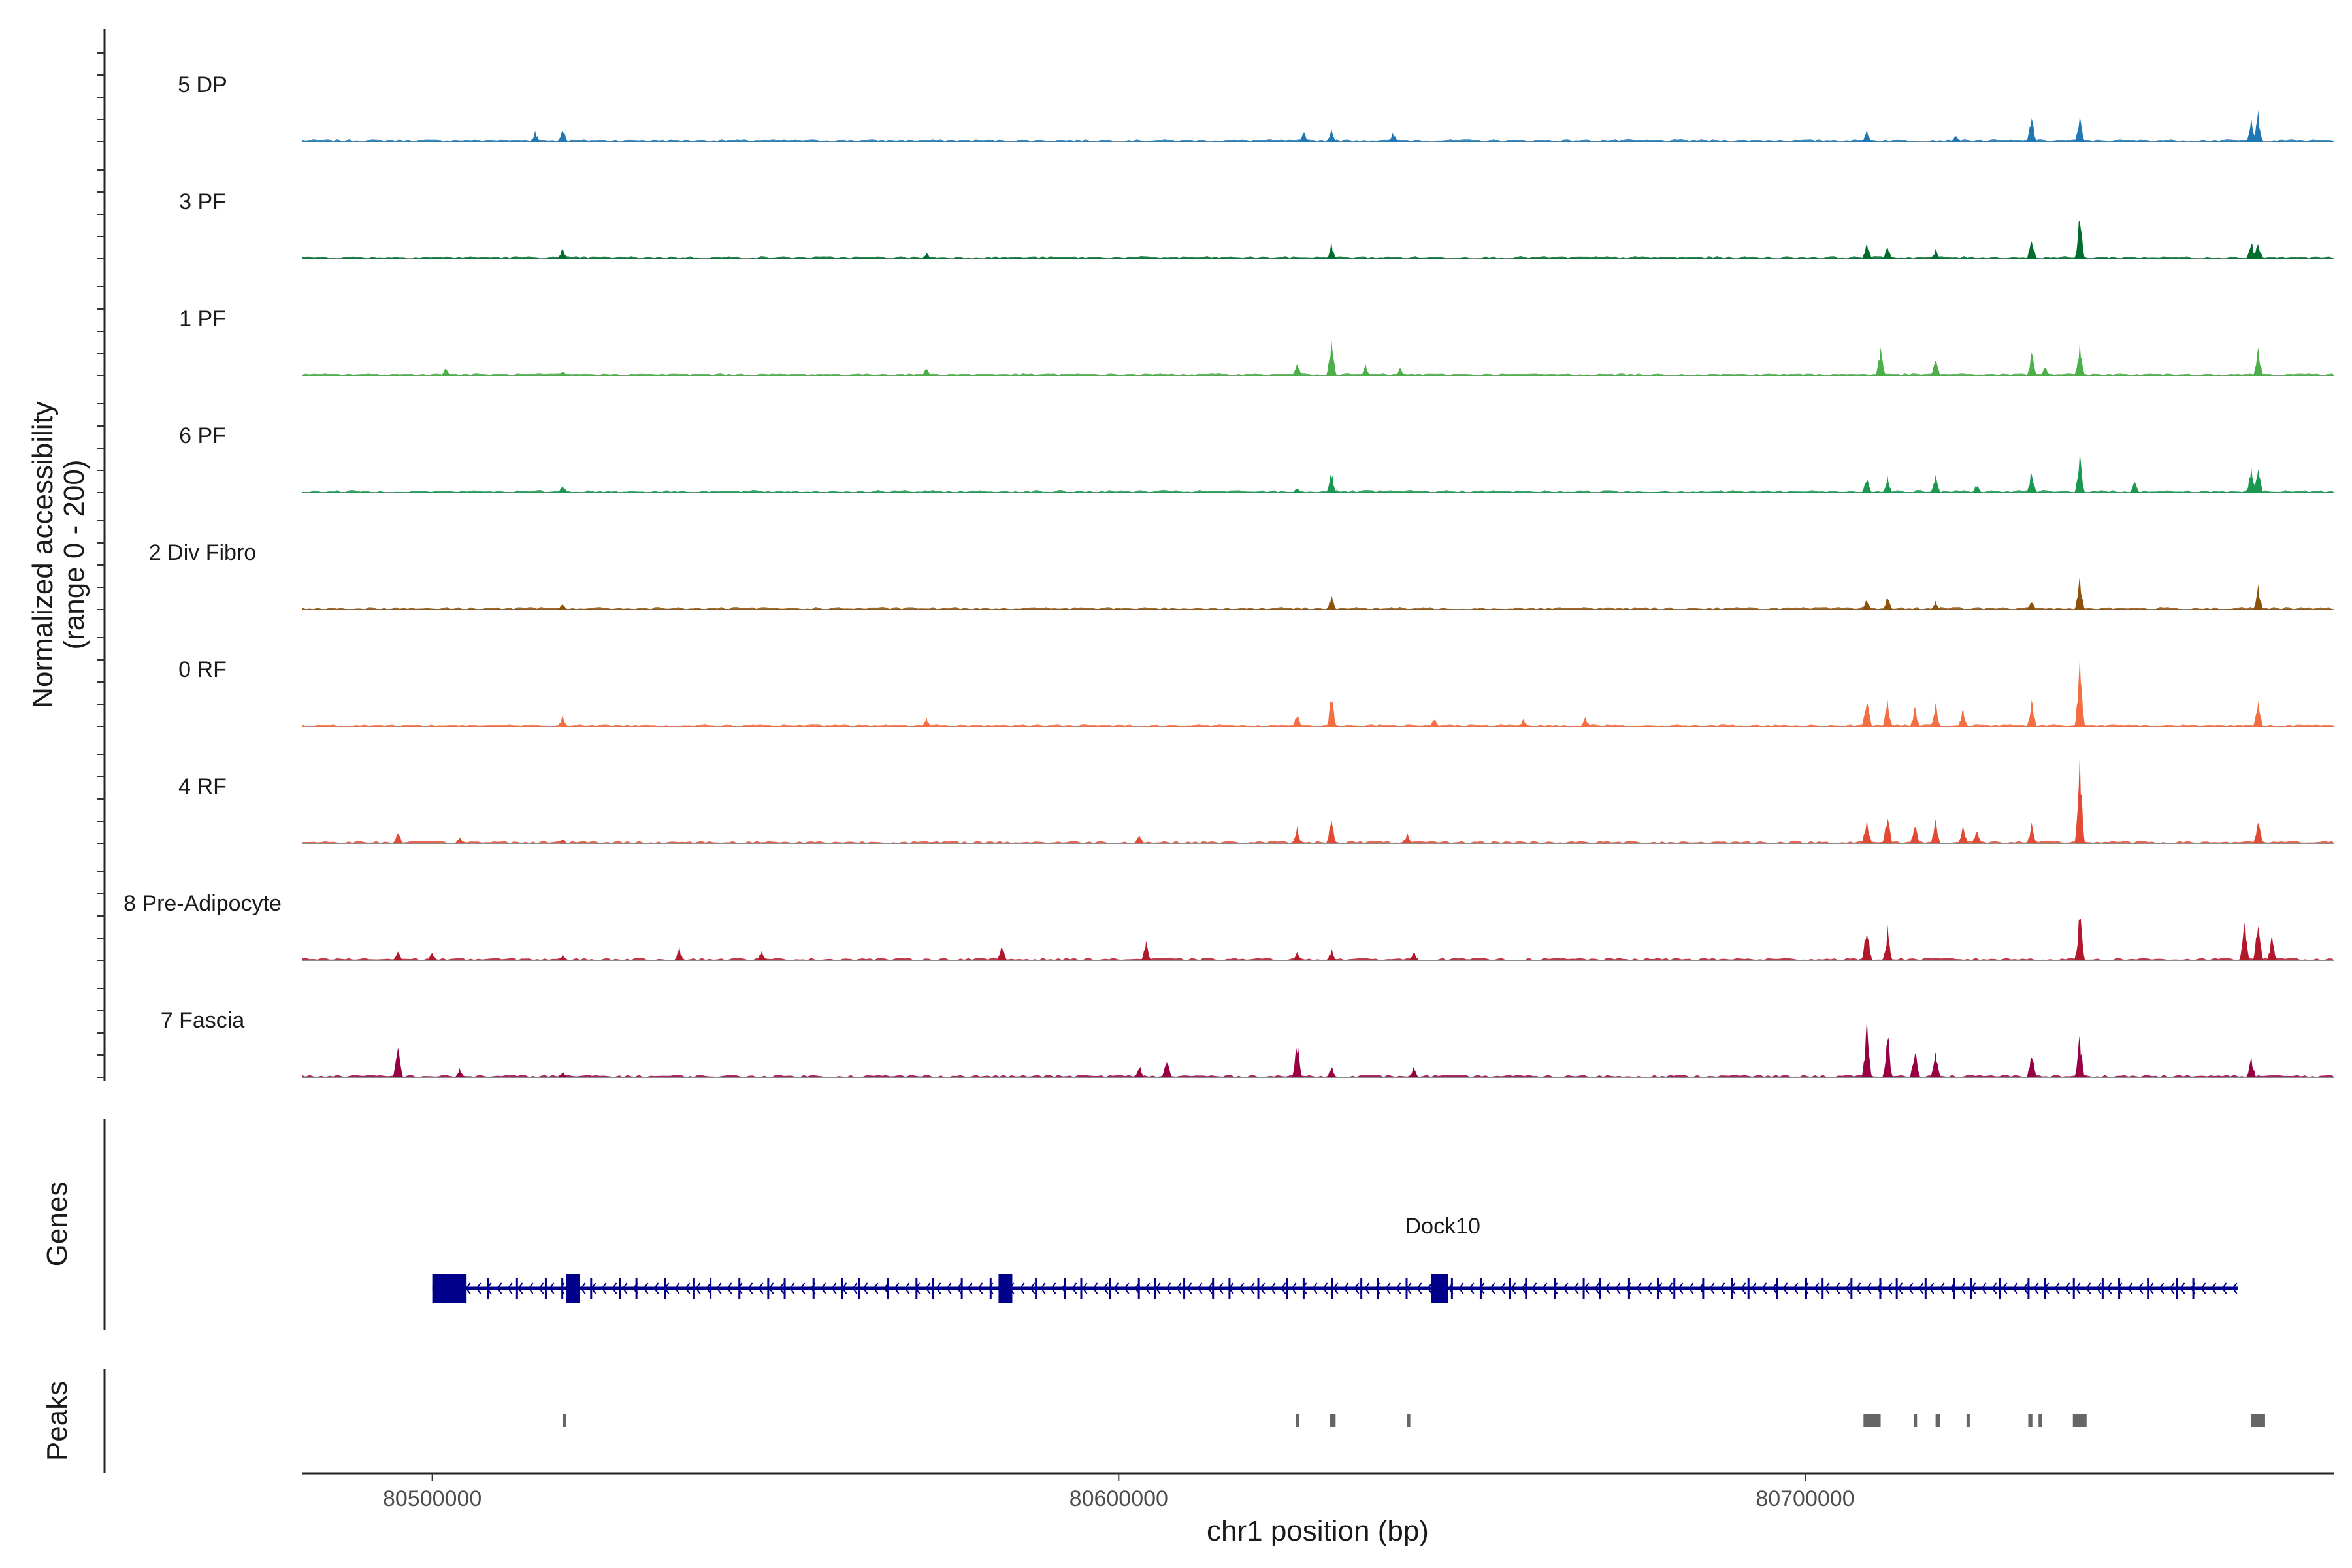 This screenshot has width=2352, height=1568. Describe the element at coordinates (43, 554) in the screenshot. I see `y-axis-title-line: Normalized accessibility` at that location.